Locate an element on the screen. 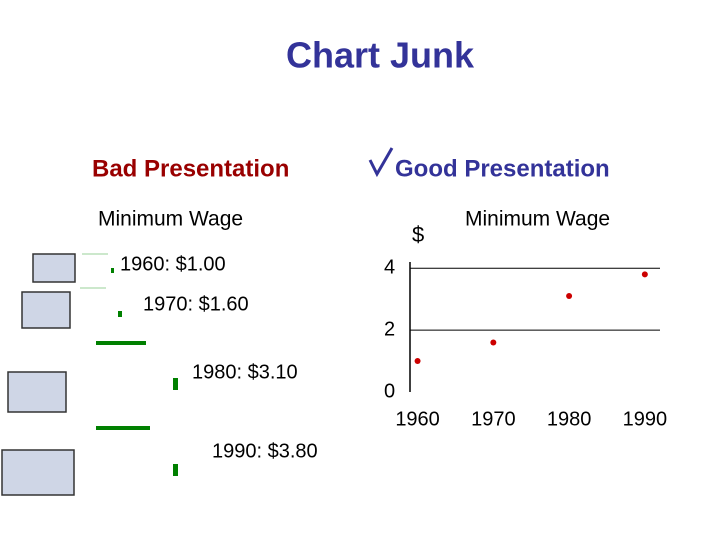 This screenshot has height=540, width=720. y-tick-label: 0 is located at coordinates (389, 391).